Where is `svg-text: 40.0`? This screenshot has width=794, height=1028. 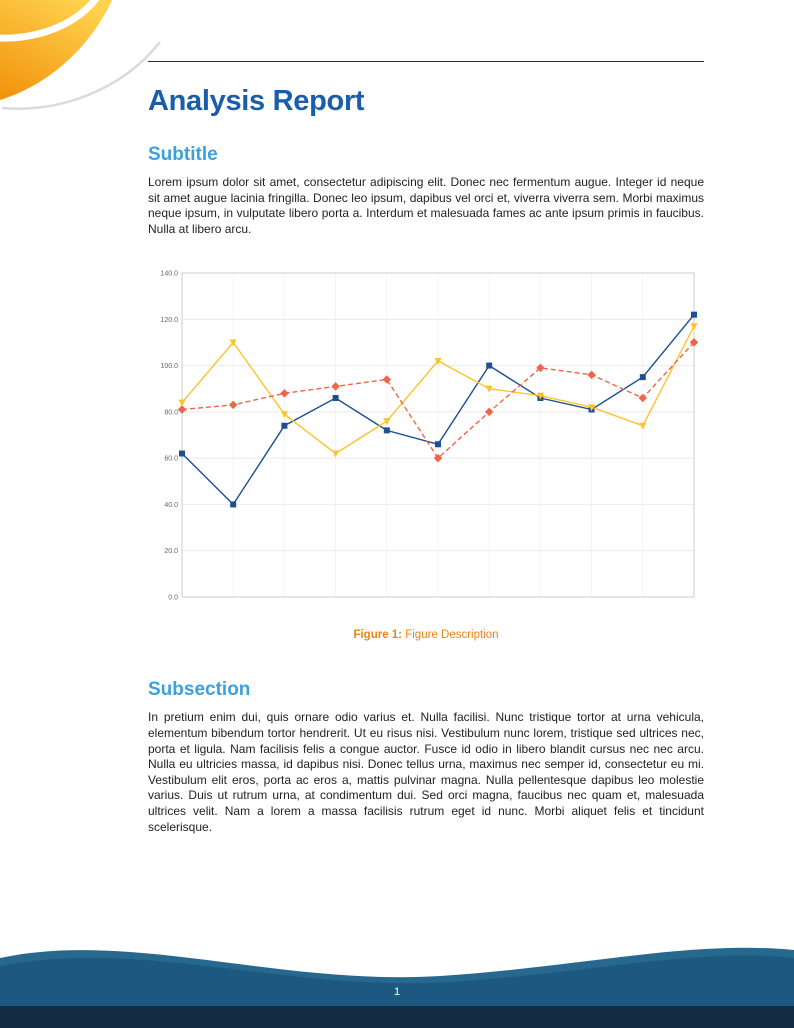 svg-text: 40.0 is located at coordinates (171, 505).